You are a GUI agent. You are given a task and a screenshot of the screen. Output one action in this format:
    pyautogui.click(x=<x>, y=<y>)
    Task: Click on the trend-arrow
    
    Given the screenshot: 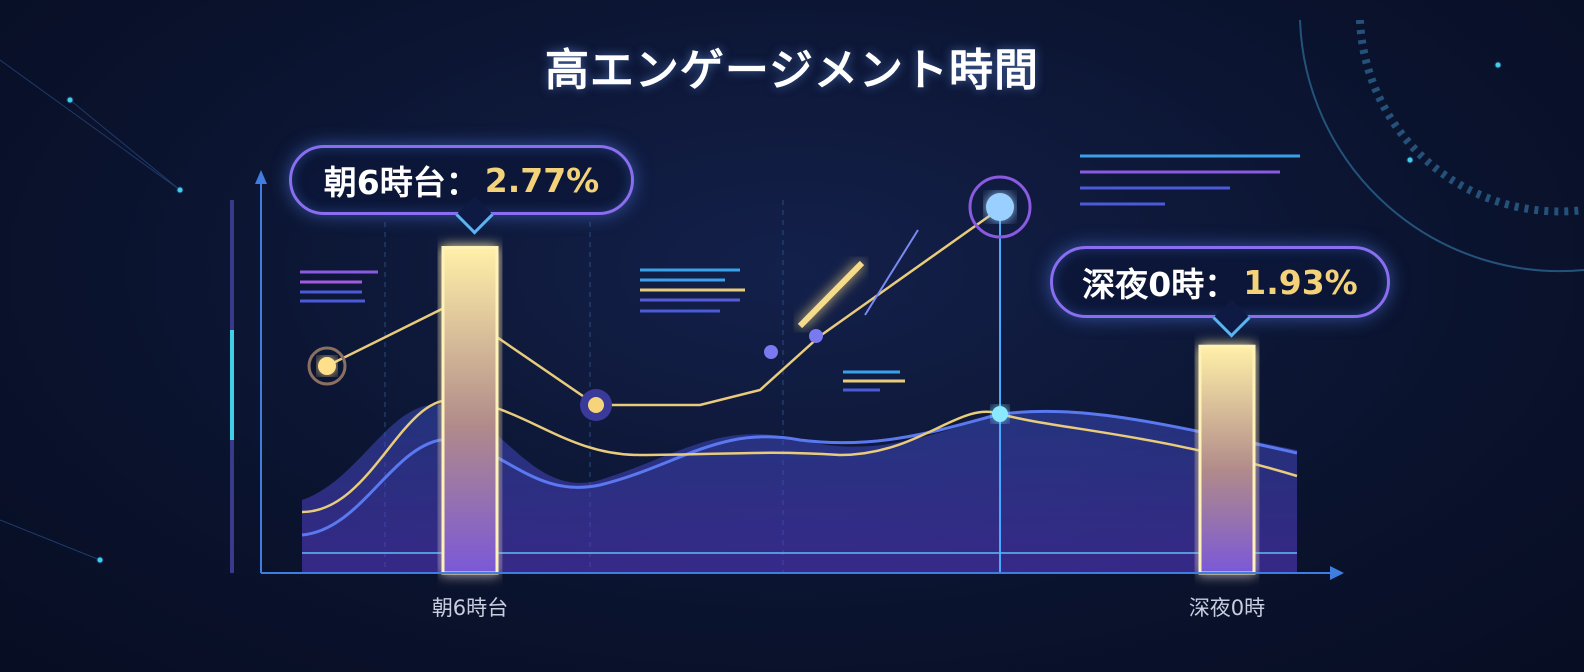 What is the action you would take?
    pyautogui.click(x=891, y=272)
    